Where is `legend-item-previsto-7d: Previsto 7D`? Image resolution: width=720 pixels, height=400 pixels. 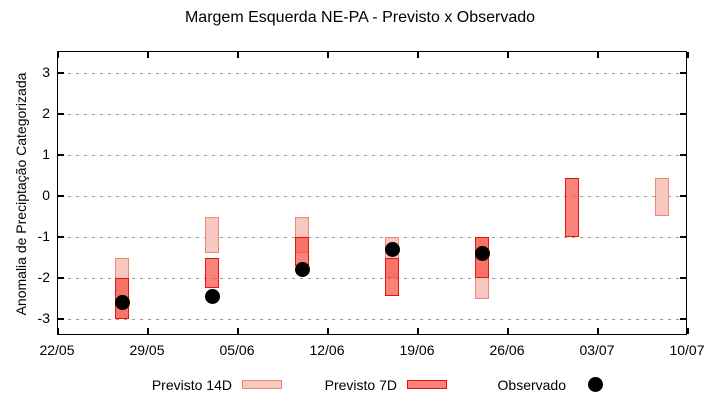 legend-item-previsto-7d: Previsto 7D is located at coordinates (386, 384).